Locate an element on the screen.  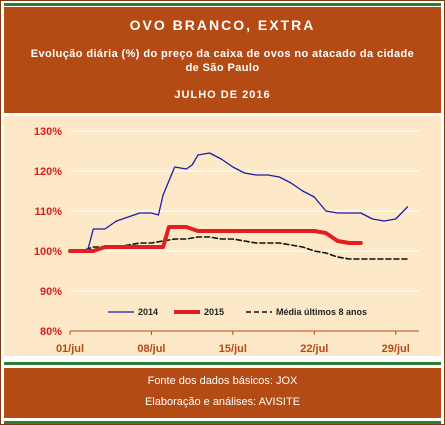
bottom-stripe is located at coordinates (222, 422).